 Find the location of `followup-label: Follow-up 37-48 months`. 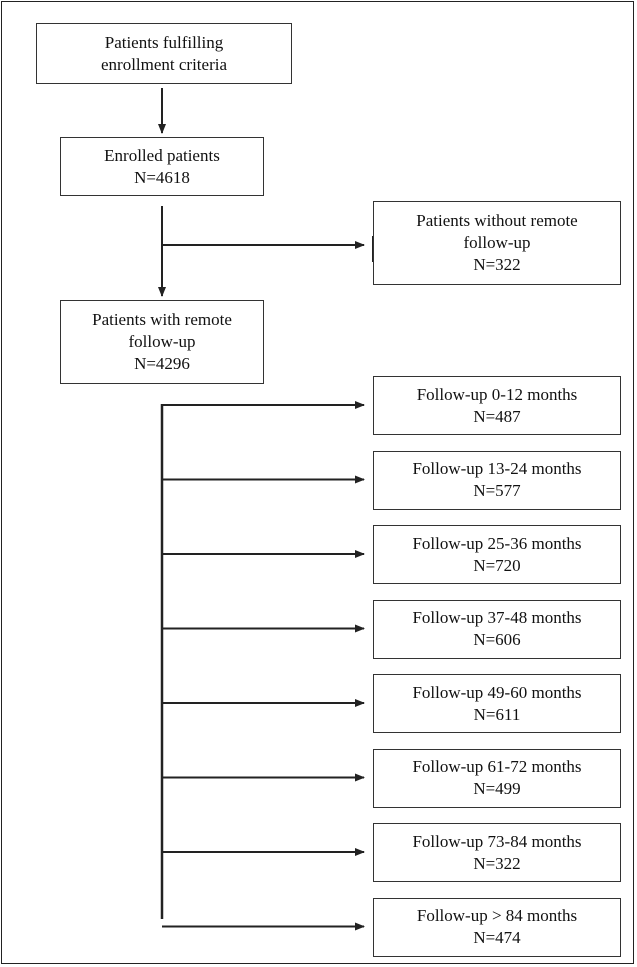

followup-label: Follow-up 37-48 months is located at coordinates (497, 617).